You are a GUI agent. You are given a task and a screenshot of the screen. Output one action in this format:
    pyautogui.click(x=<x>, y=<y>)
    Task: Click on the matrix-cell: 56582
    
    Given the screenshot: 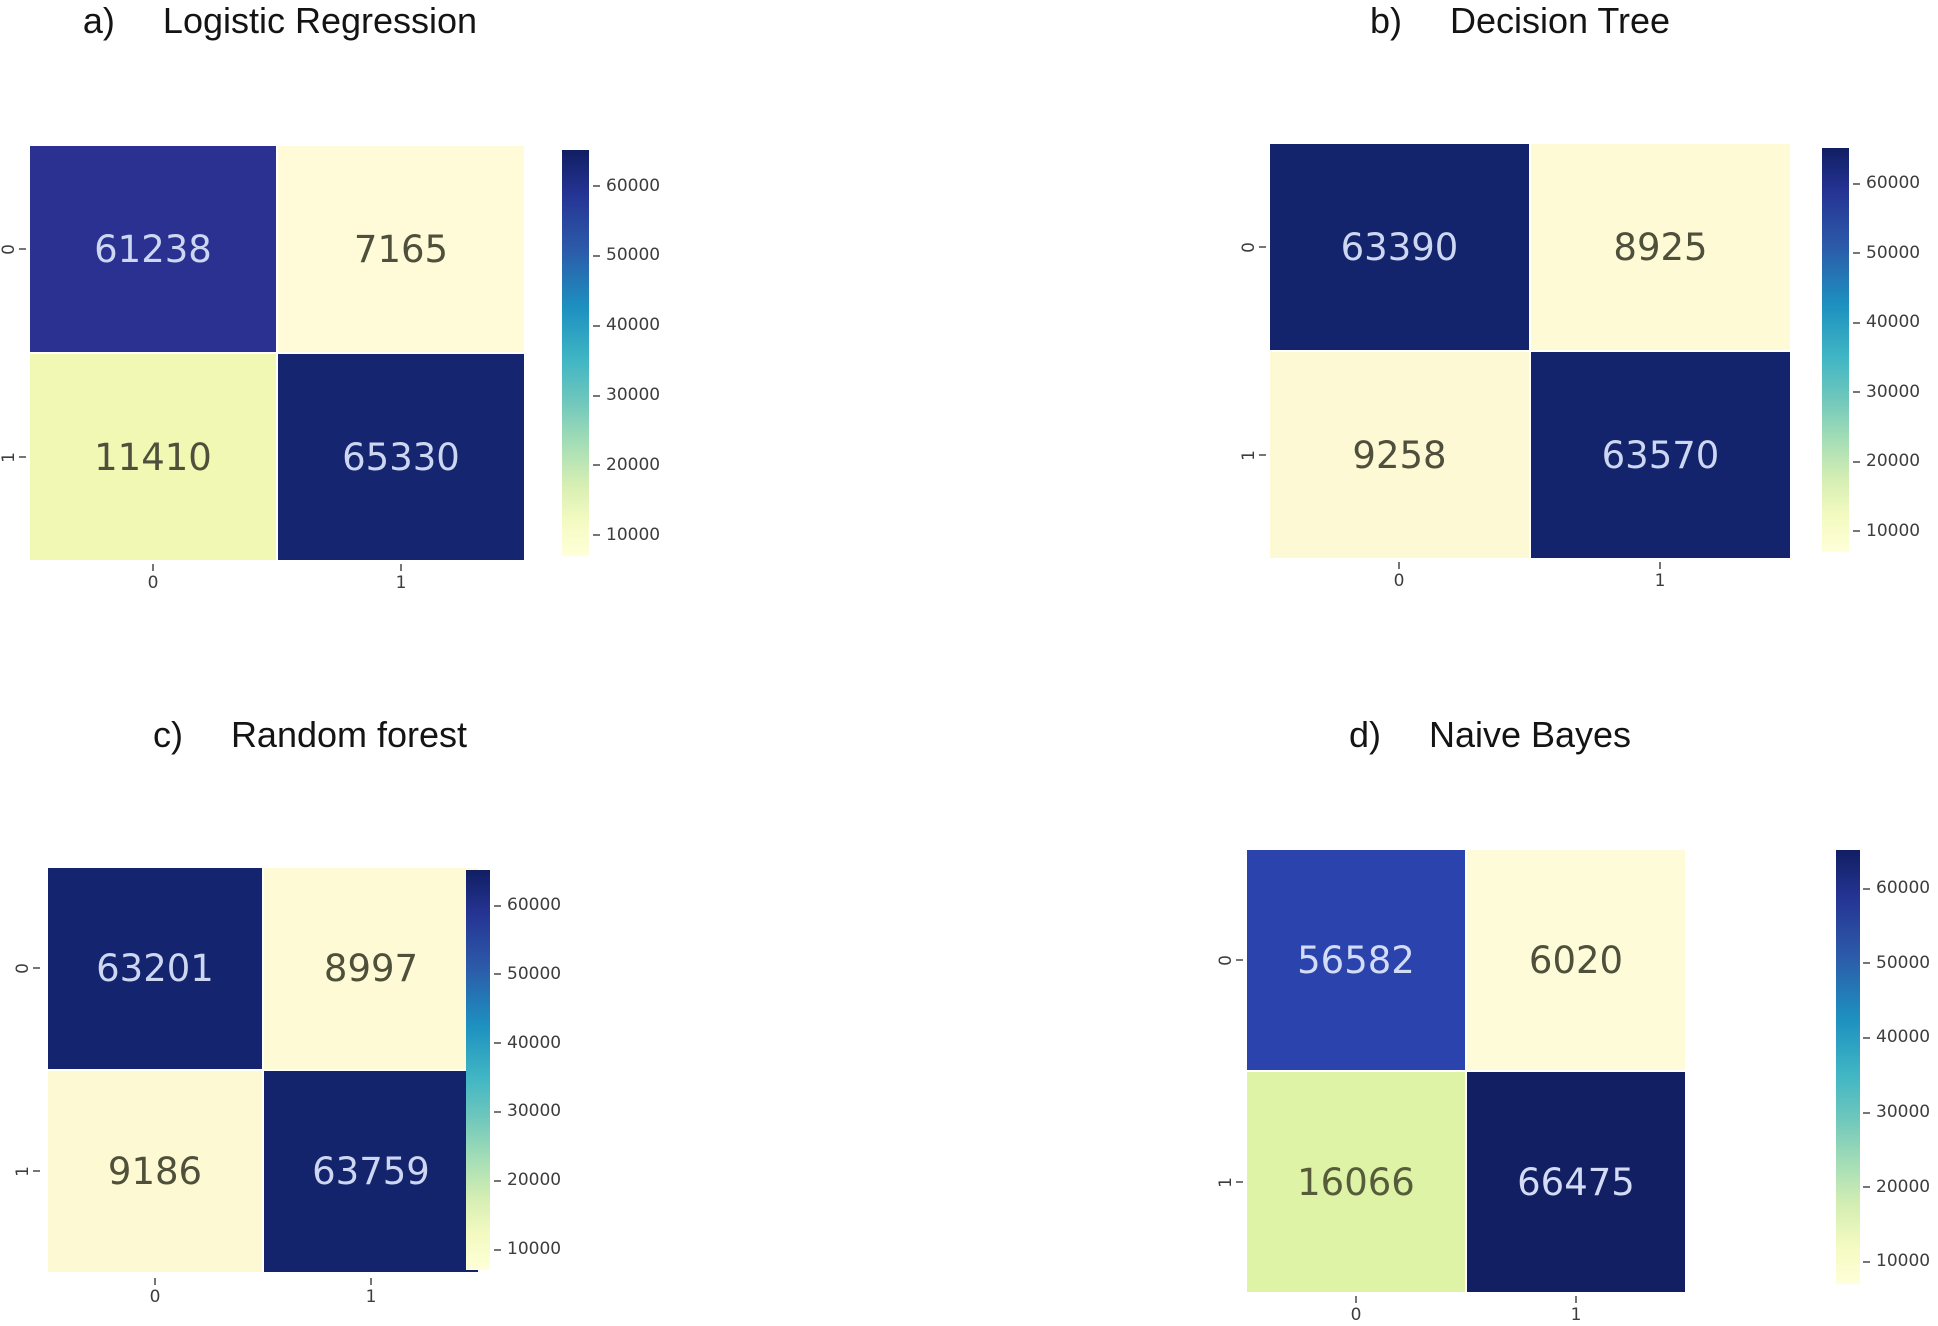 What is the action you would take?
    pyautogui.click(x=1356, y=960)
    